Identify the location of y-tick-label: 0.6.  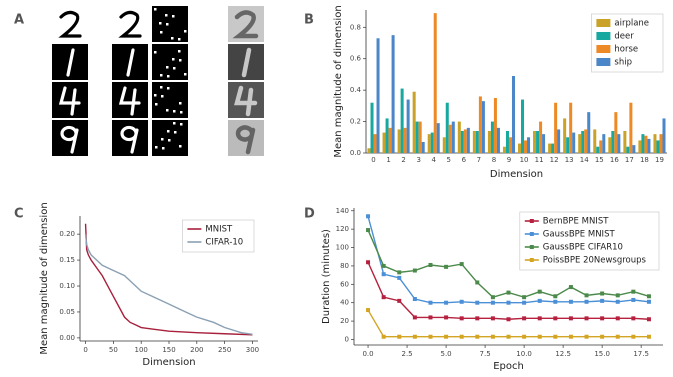
(356, 59).